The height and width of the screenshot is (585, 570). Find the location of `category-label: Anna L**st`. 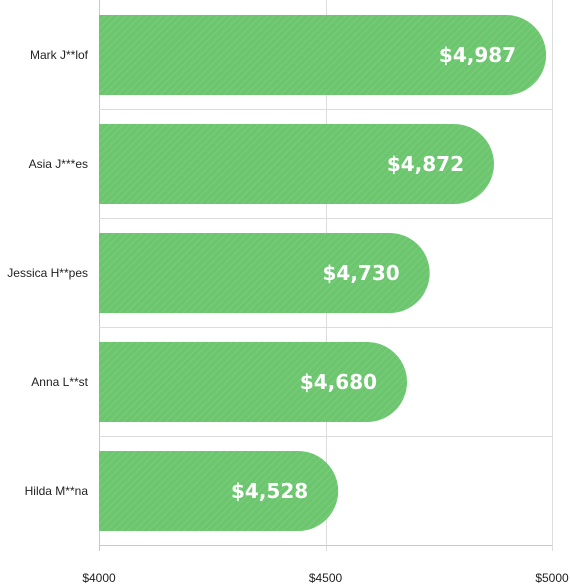

category-label: Anna L**st is located at coordinates (59, 382).